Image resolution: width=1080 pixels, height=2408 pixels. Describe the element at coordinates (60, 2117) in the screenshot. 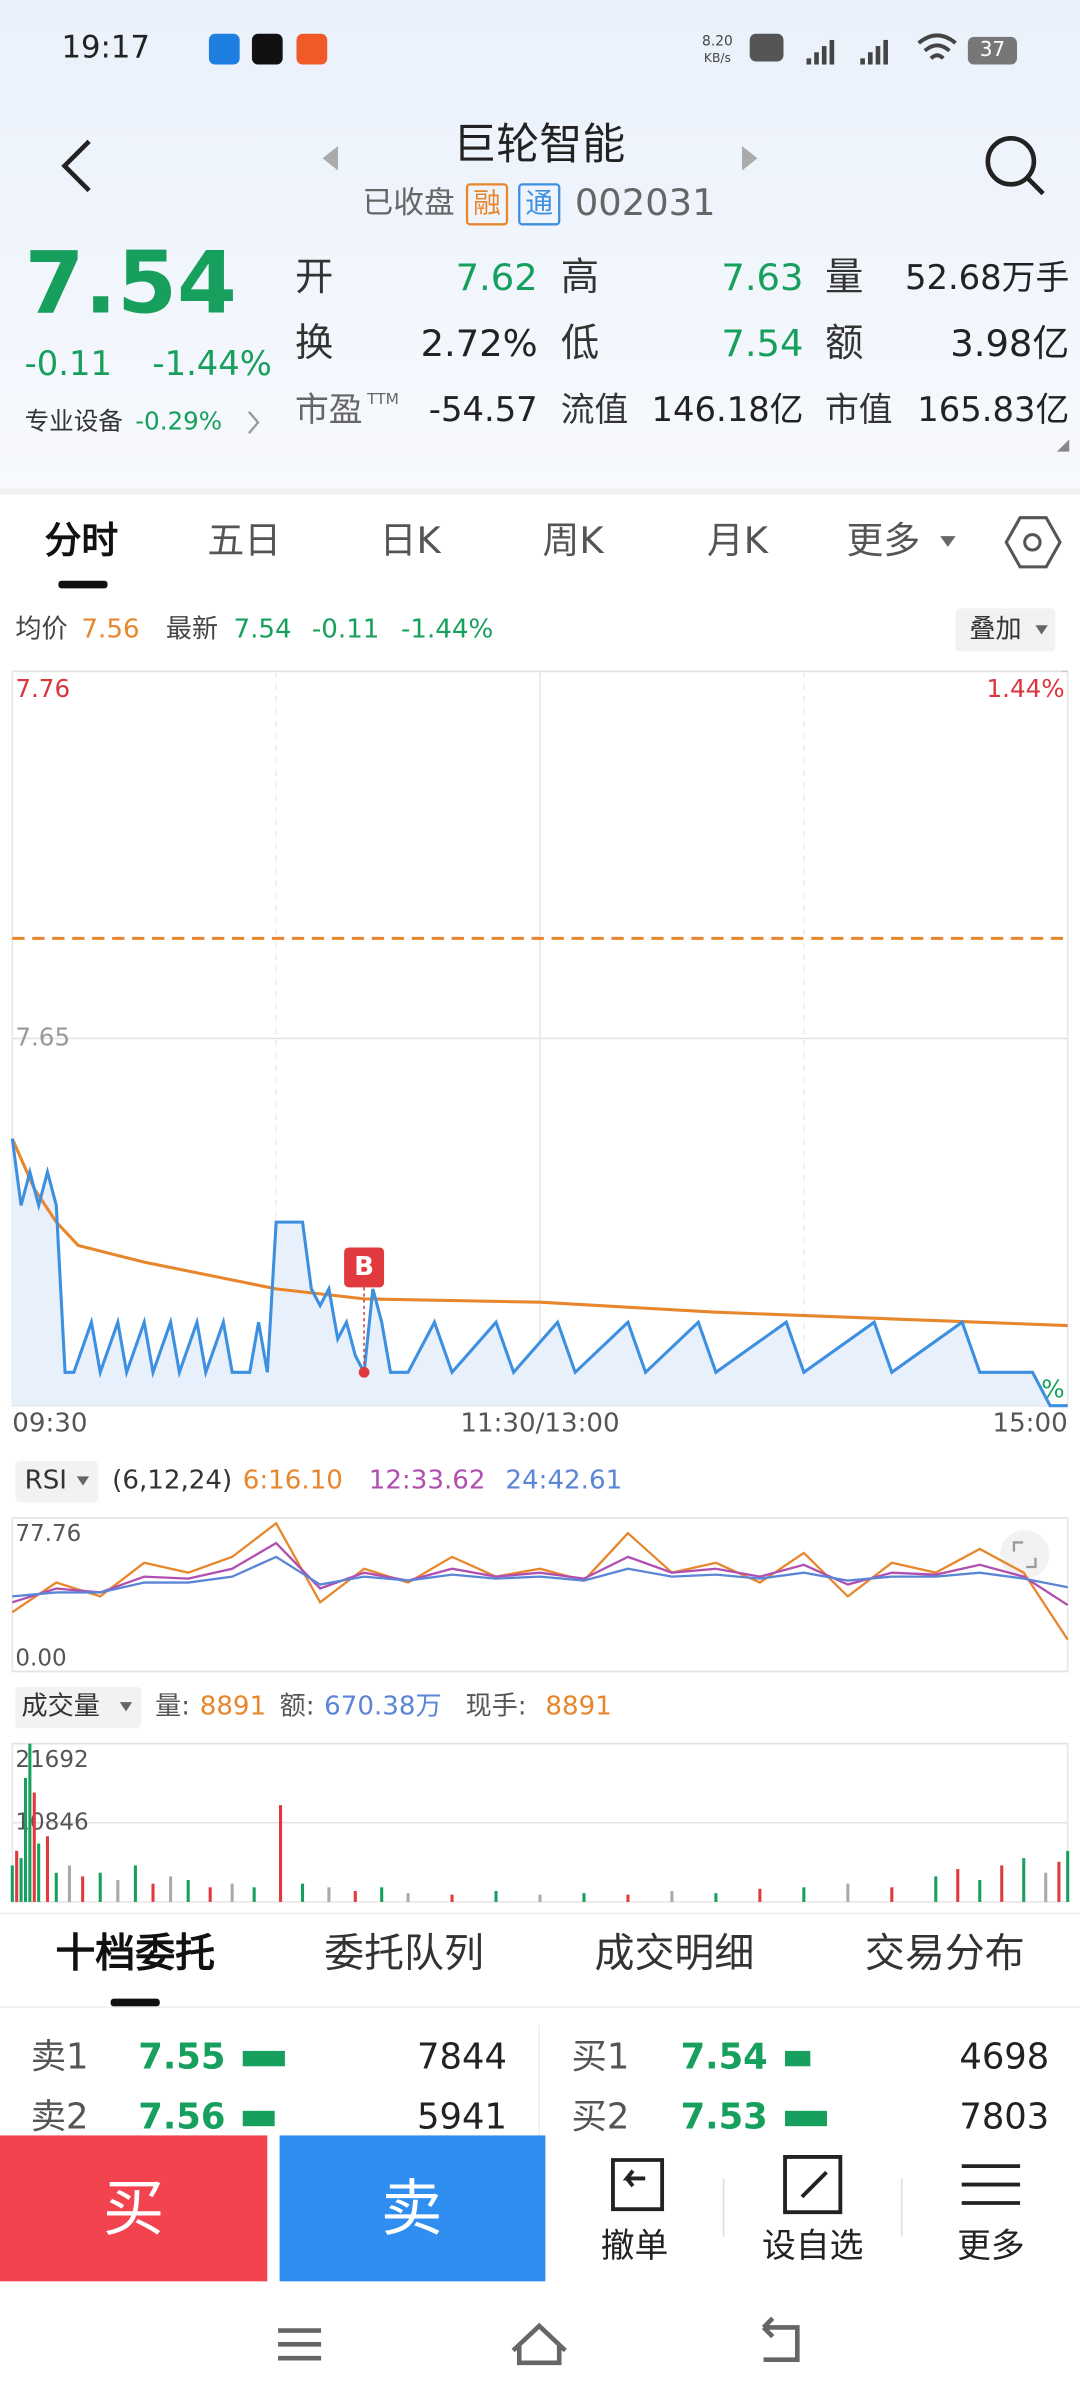

I see `order-label: 卖2` at that location.